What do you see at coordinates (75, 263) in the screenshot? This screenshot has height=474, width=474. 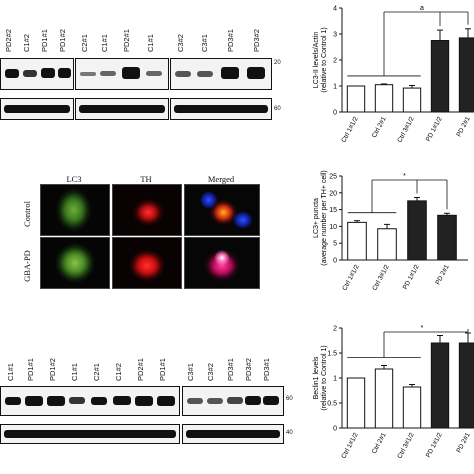 I see `image-gbapd-lc3` at bounding box center [75, 263].